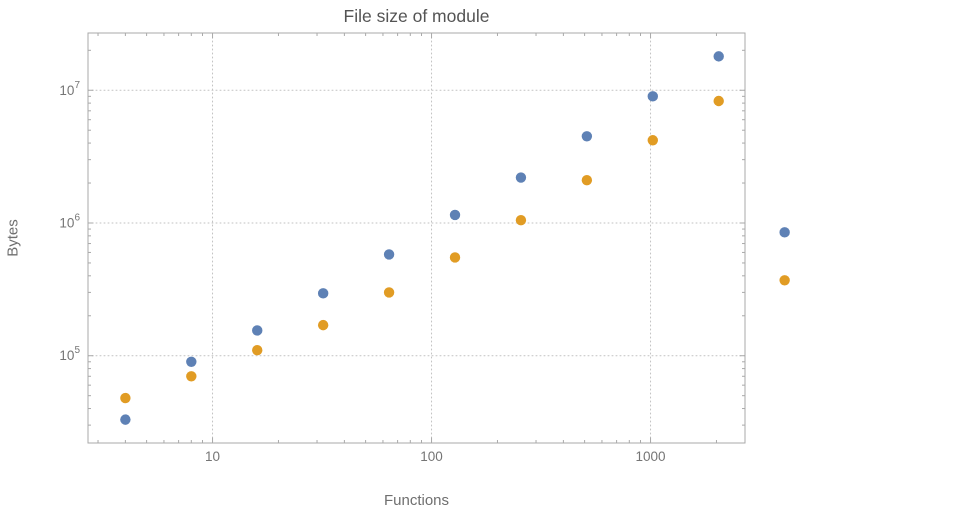  I want to click on x-axis-label: Functions, so click(416, 500).